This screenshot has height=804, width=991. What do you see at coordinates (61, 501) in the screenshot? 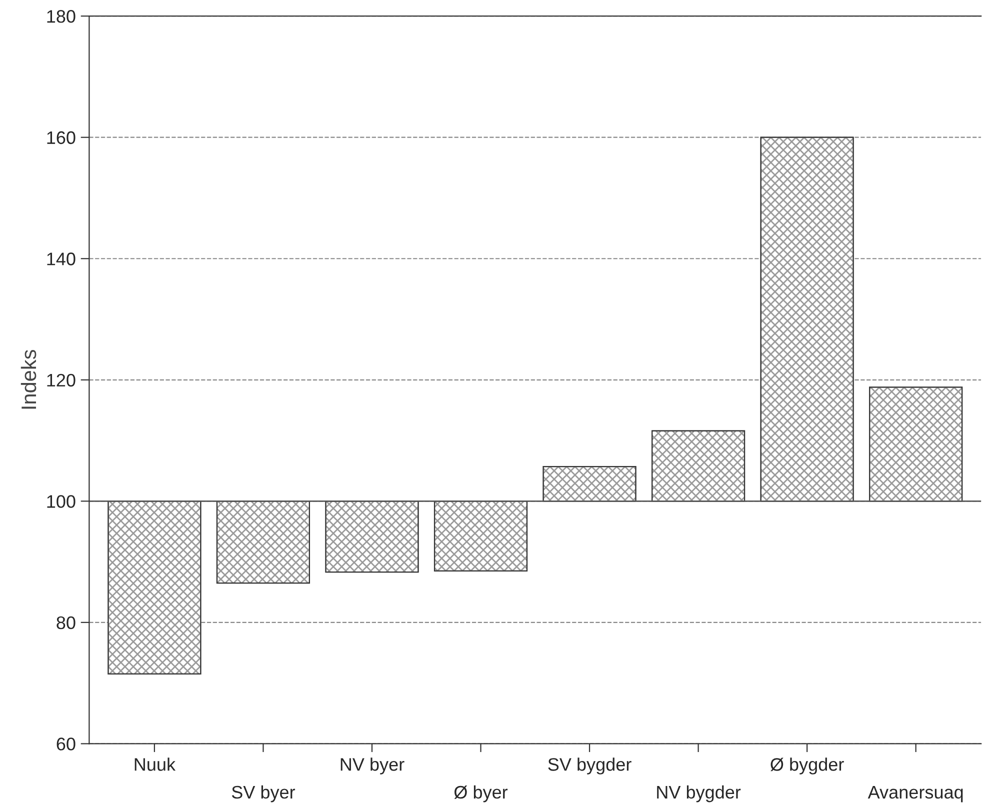
I see `y-tick-label: 100` at bounding box center [61, 501].